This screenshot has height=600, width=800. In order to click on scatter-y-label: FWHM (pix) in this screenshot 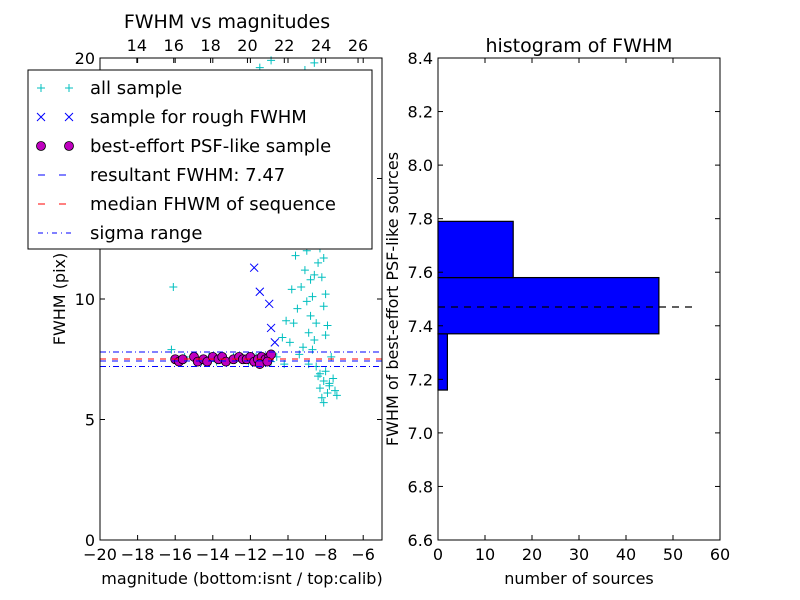, I will do `click(59, 299)`.